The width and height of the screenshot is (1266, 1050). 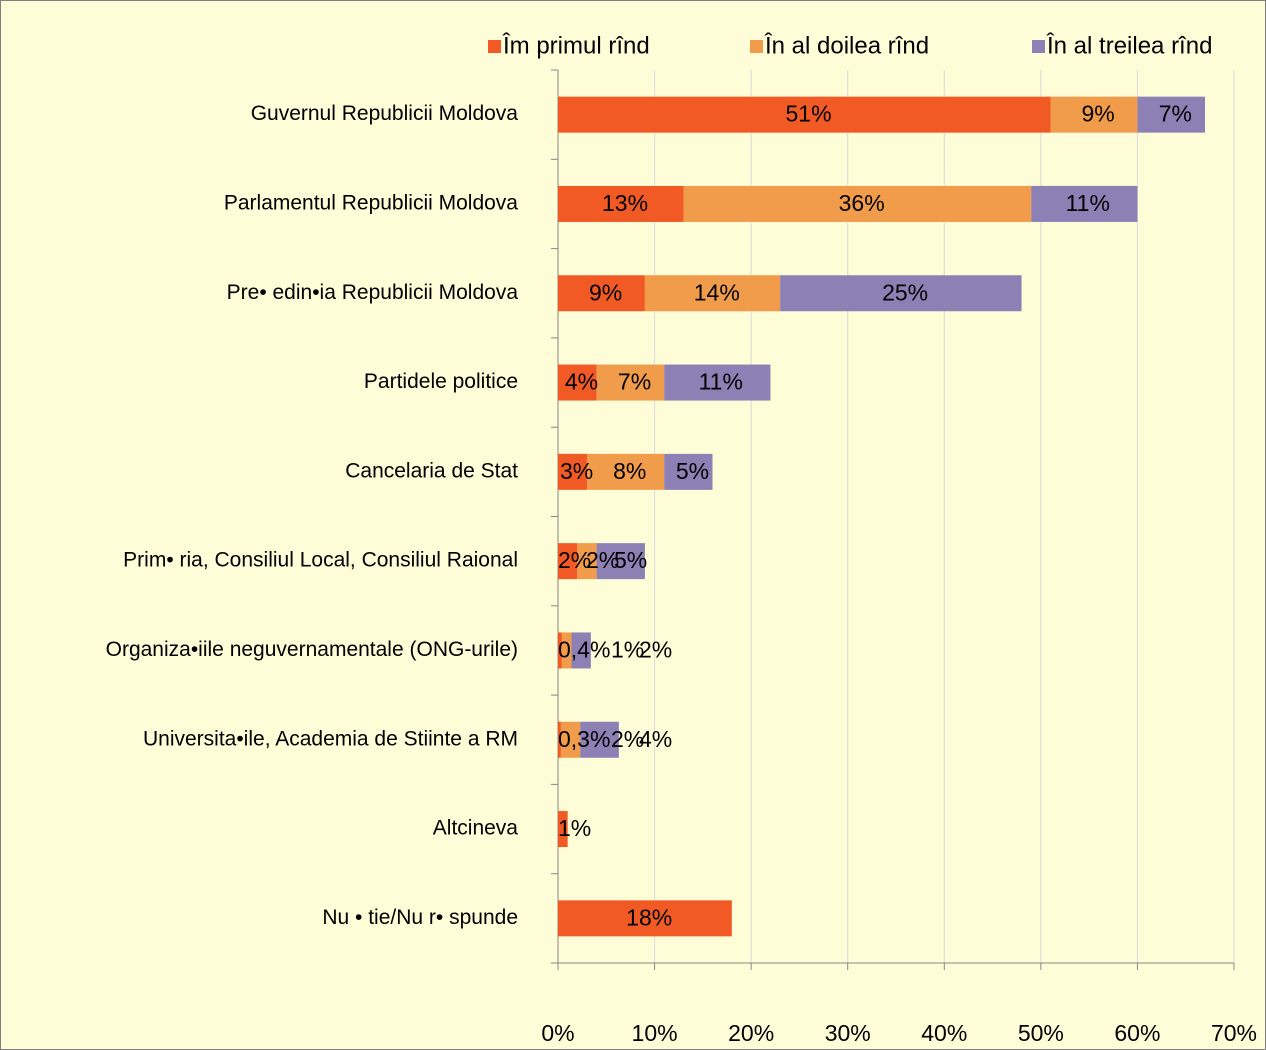 I want to click on category-label: Cancelaria de Stat, so click(x=431, y=470).